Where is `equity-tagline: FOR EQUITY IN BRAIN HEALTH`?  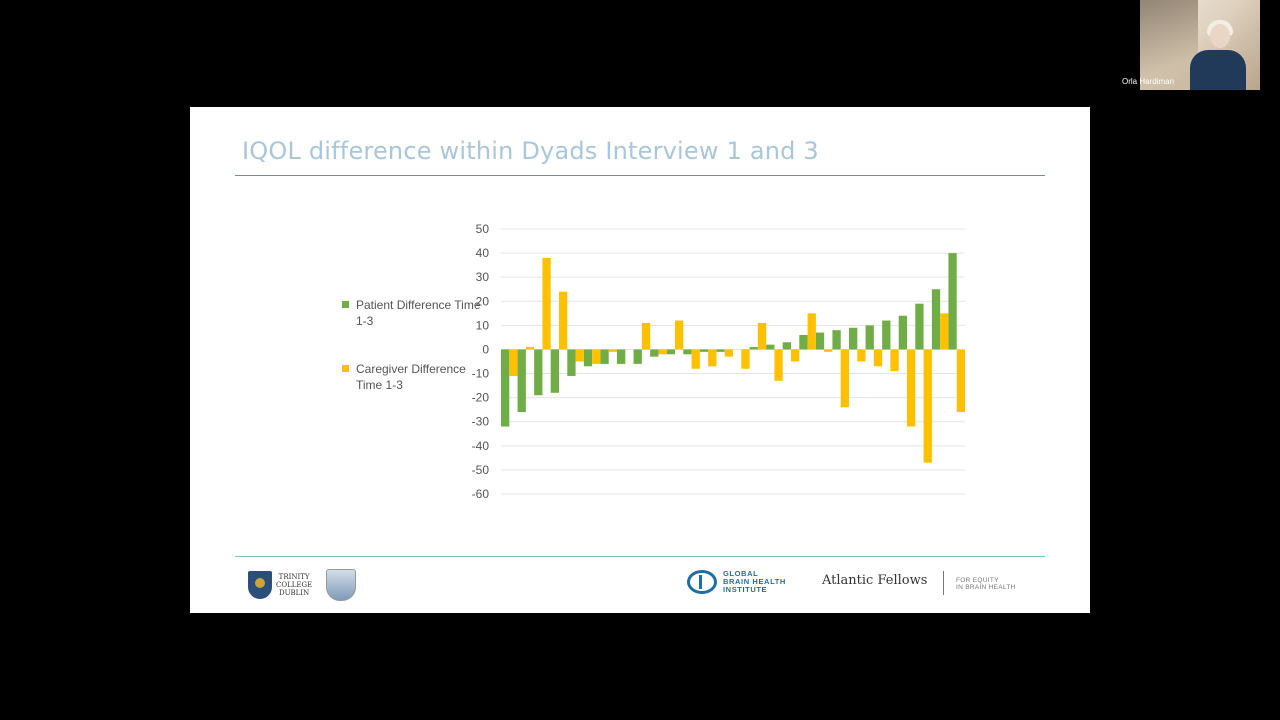
equity-tagline: FOR EQUITY IN BRAIN HEALTH is located at coordinates (986, 584).